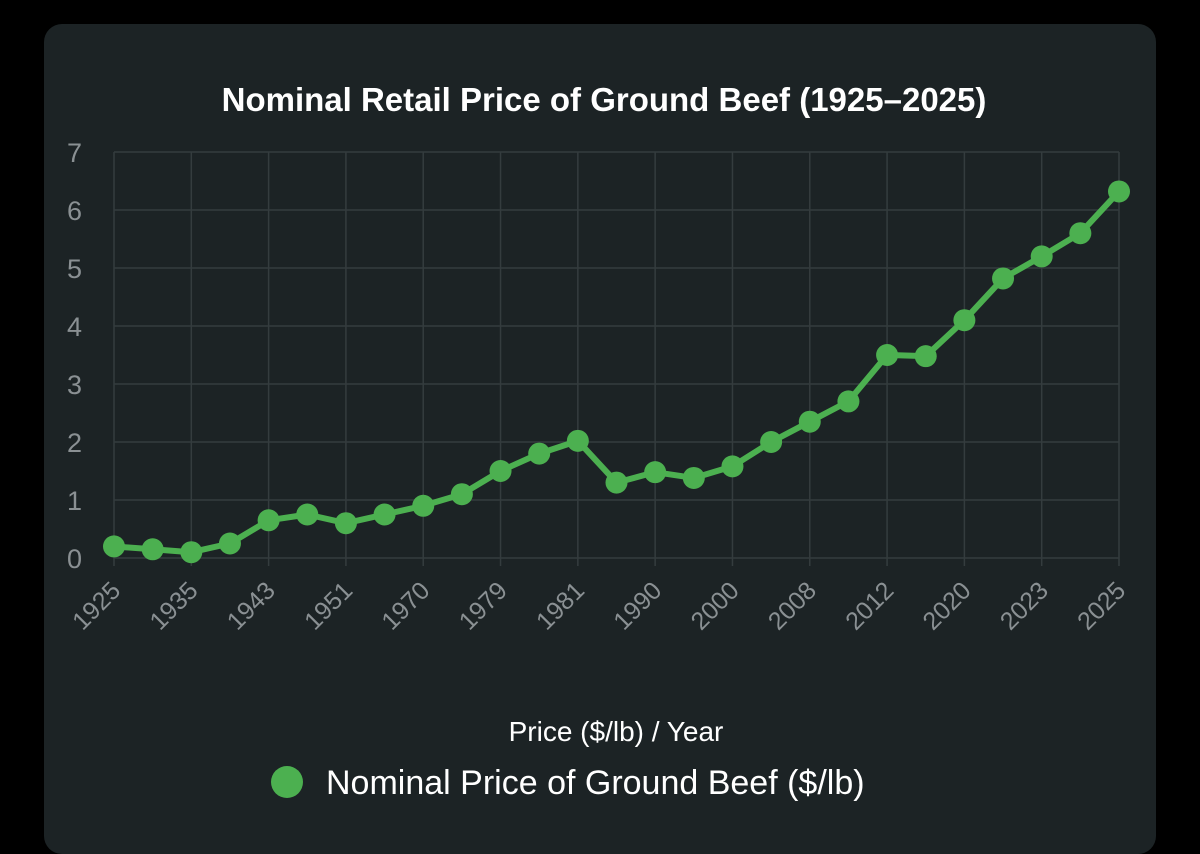 Image resolution: width=1200 pixels, height=854 pixels. Describe the element at coordinates (946, 605) in the screenshot. I see `x-tick-label: 2020` at that location.